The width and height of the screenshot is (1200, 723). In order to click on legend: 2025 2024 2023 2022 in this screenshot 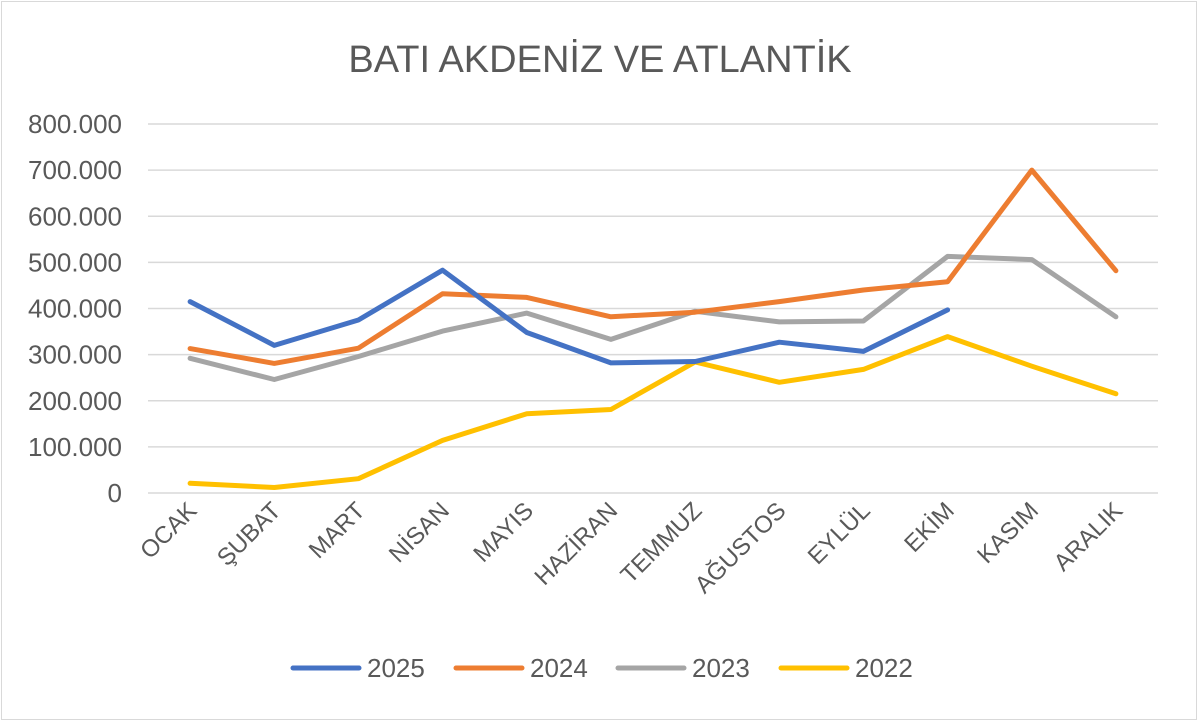, I will do `click(601, 668)`.